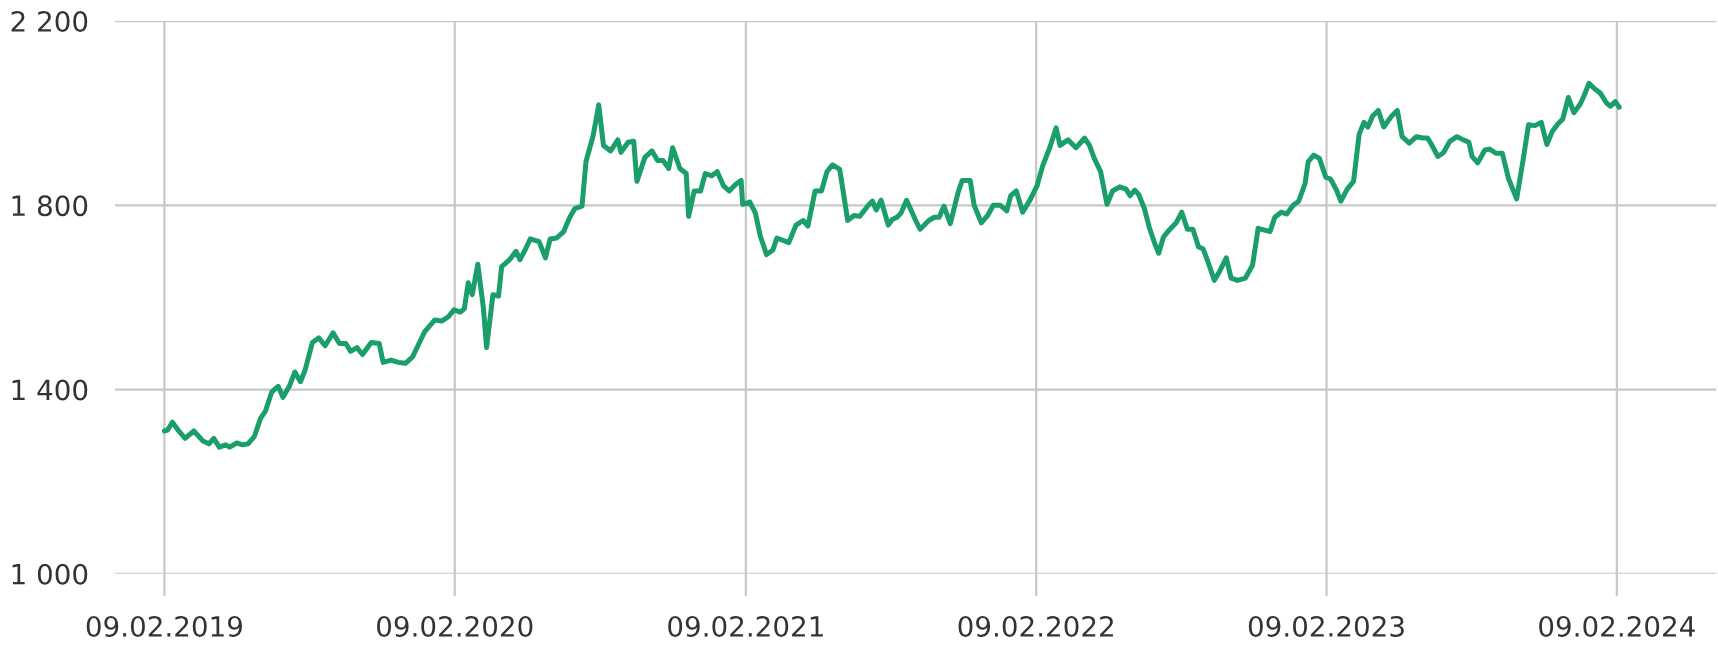 The image size is (1718, 658). I want to click on y-tick-label: 1 000, so click(50, 574).